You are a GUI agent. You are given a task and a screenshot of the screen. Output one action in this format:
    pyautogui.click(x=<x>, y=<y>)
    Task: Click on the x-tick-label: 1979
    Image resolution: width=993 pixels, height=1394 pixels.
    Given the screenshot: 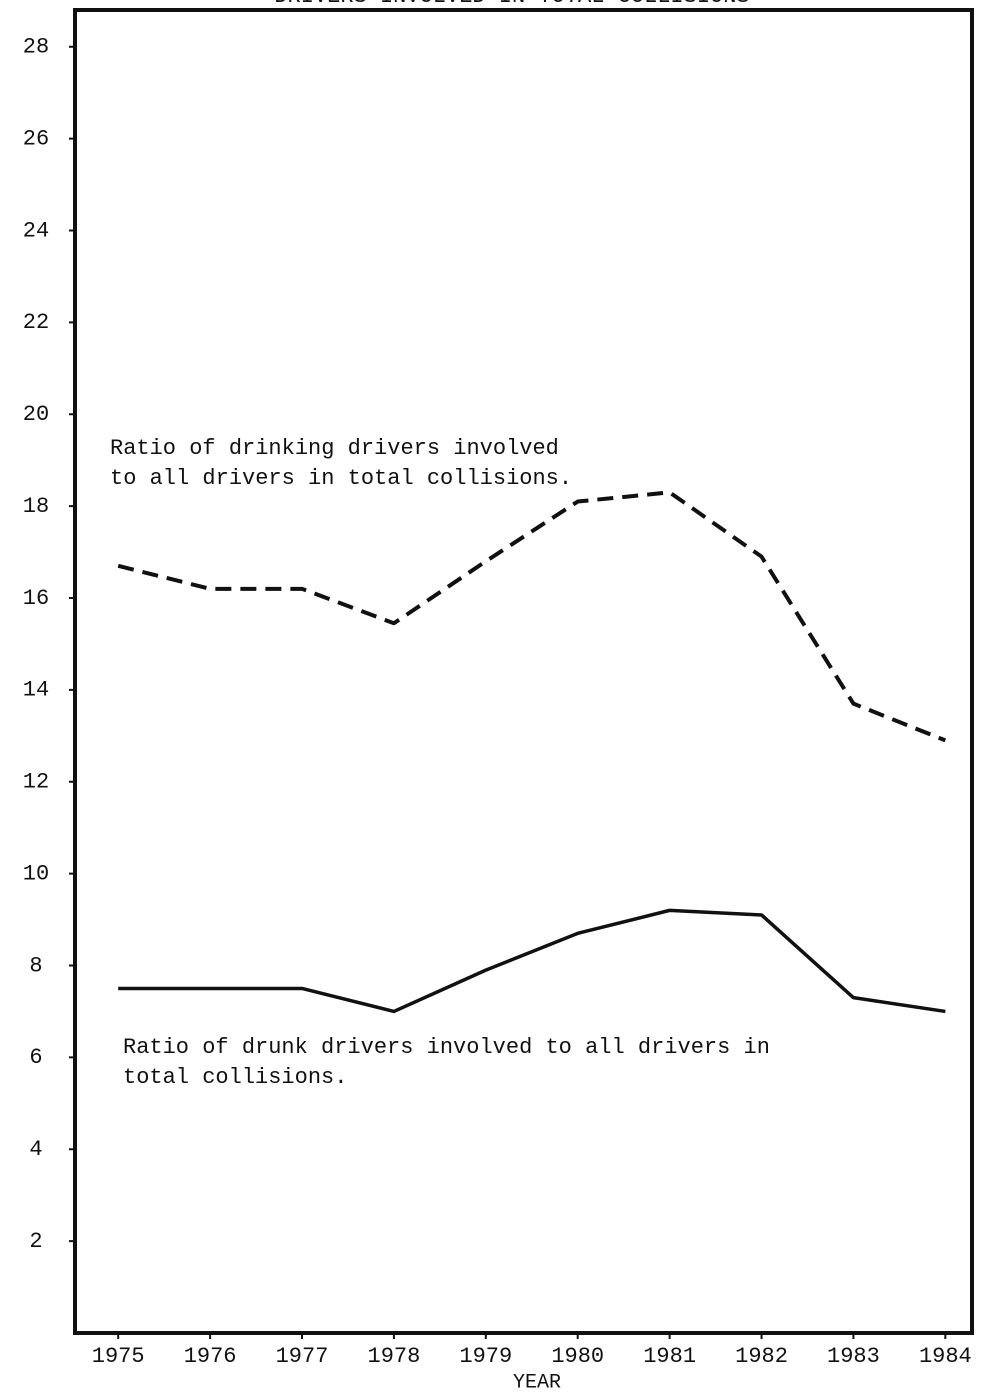 What is the action you would take?
    pyautogui.click(x=485, y=1356)
    